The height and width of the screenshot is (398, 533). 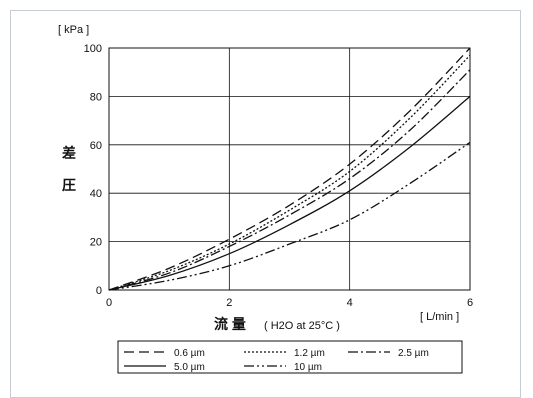 I want to click on legend-label-3: 5.0 µm, so click(x=189, y=367).